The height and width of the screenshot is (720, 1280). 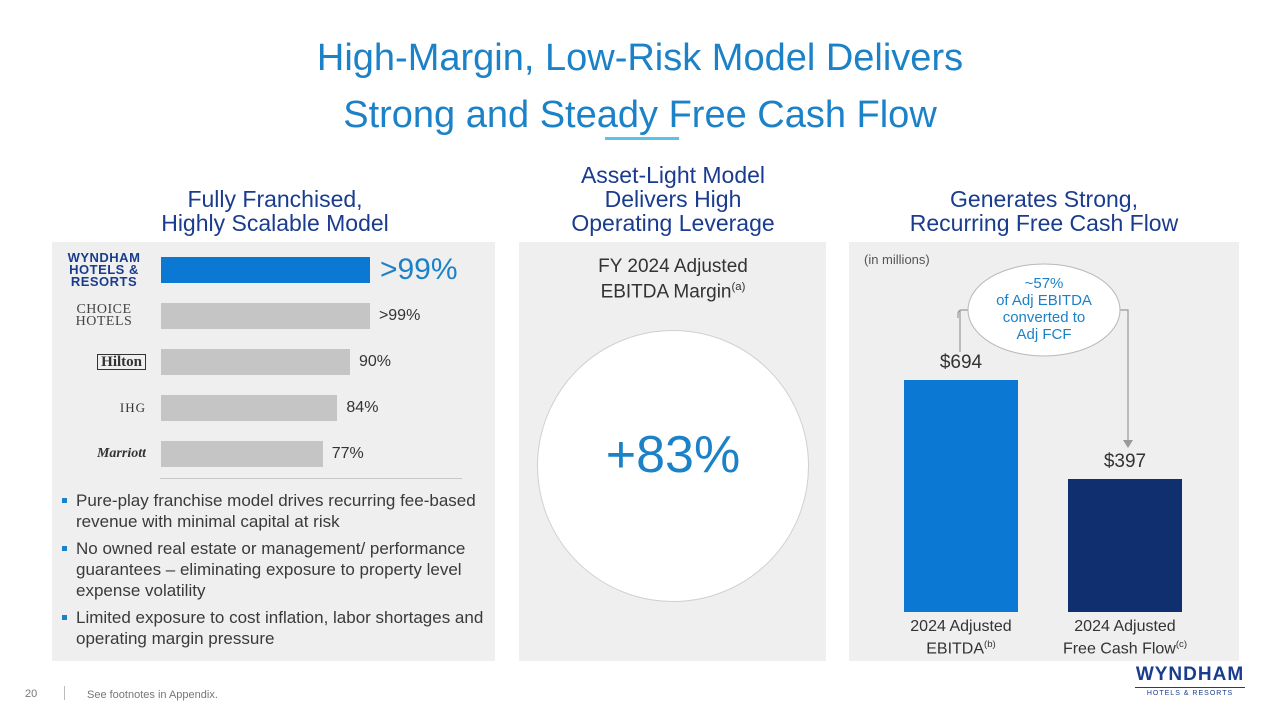 I want to click on margin-title: FY 2024 Adjusted EBITDA Margin(a), so click(x=673, y=279).